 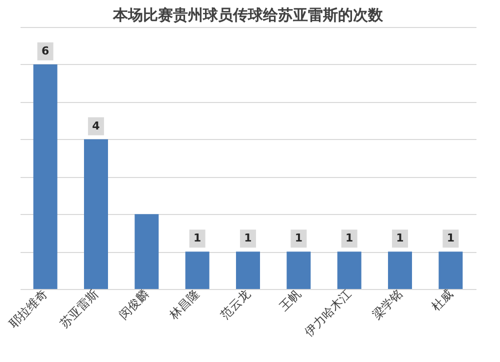 I want to click on x-tick-label: 杜威, so click(x=442, y=300).